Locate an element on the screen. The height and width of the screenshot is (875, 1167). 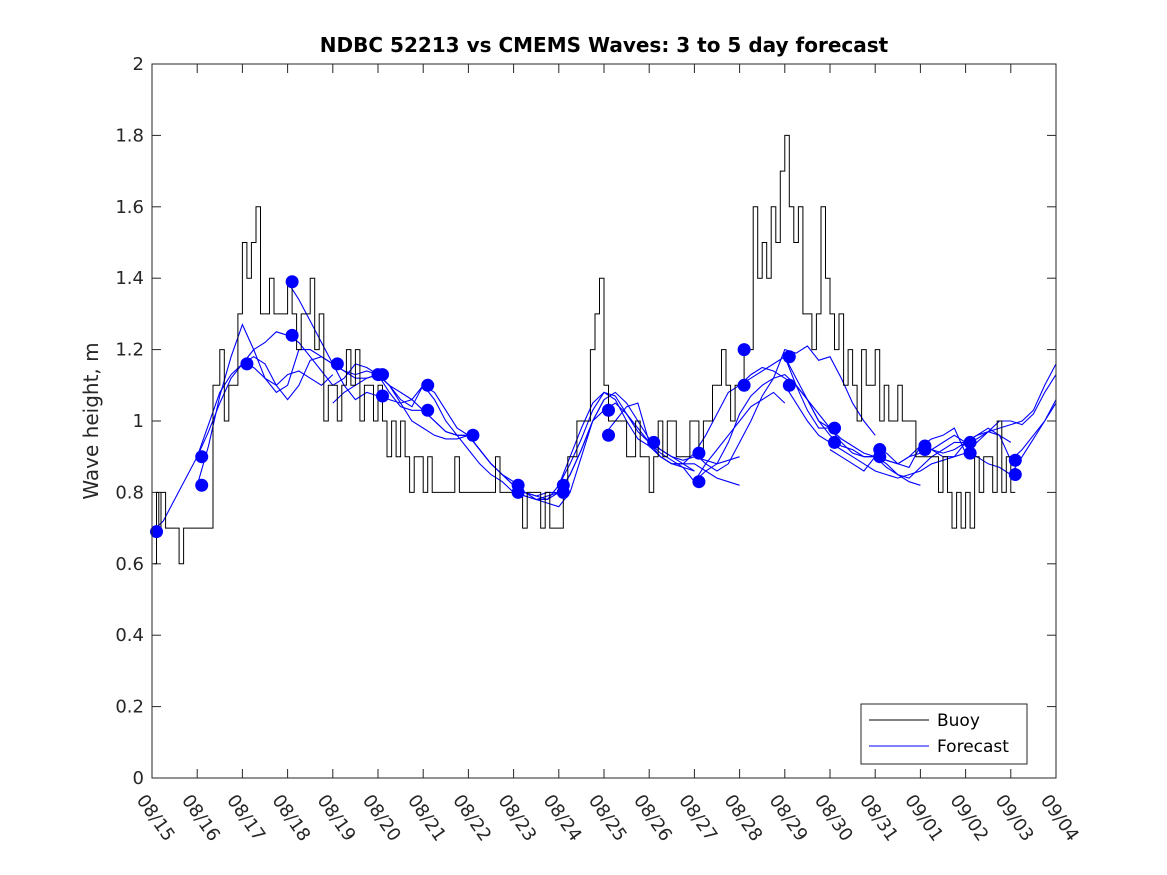
y-tick-label: 1.6 is located at coordinates (129, 207).